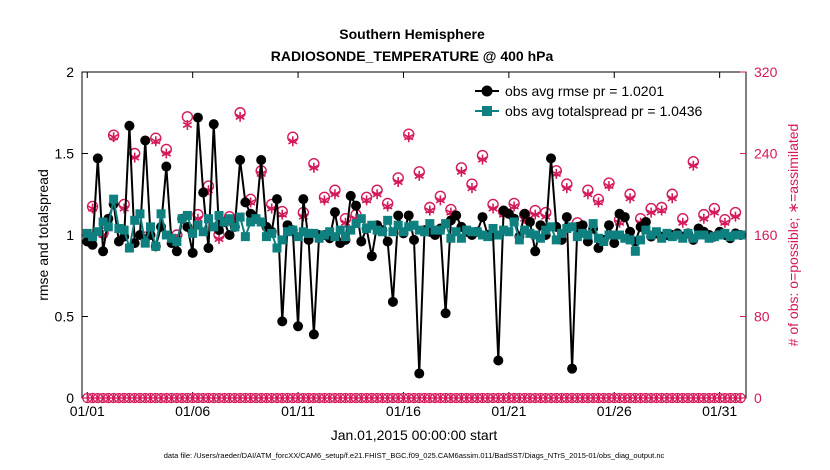  Describe the element at coordinates (87, 411) in the screenshot. I see `x-tick-label: 01/01` at that location.